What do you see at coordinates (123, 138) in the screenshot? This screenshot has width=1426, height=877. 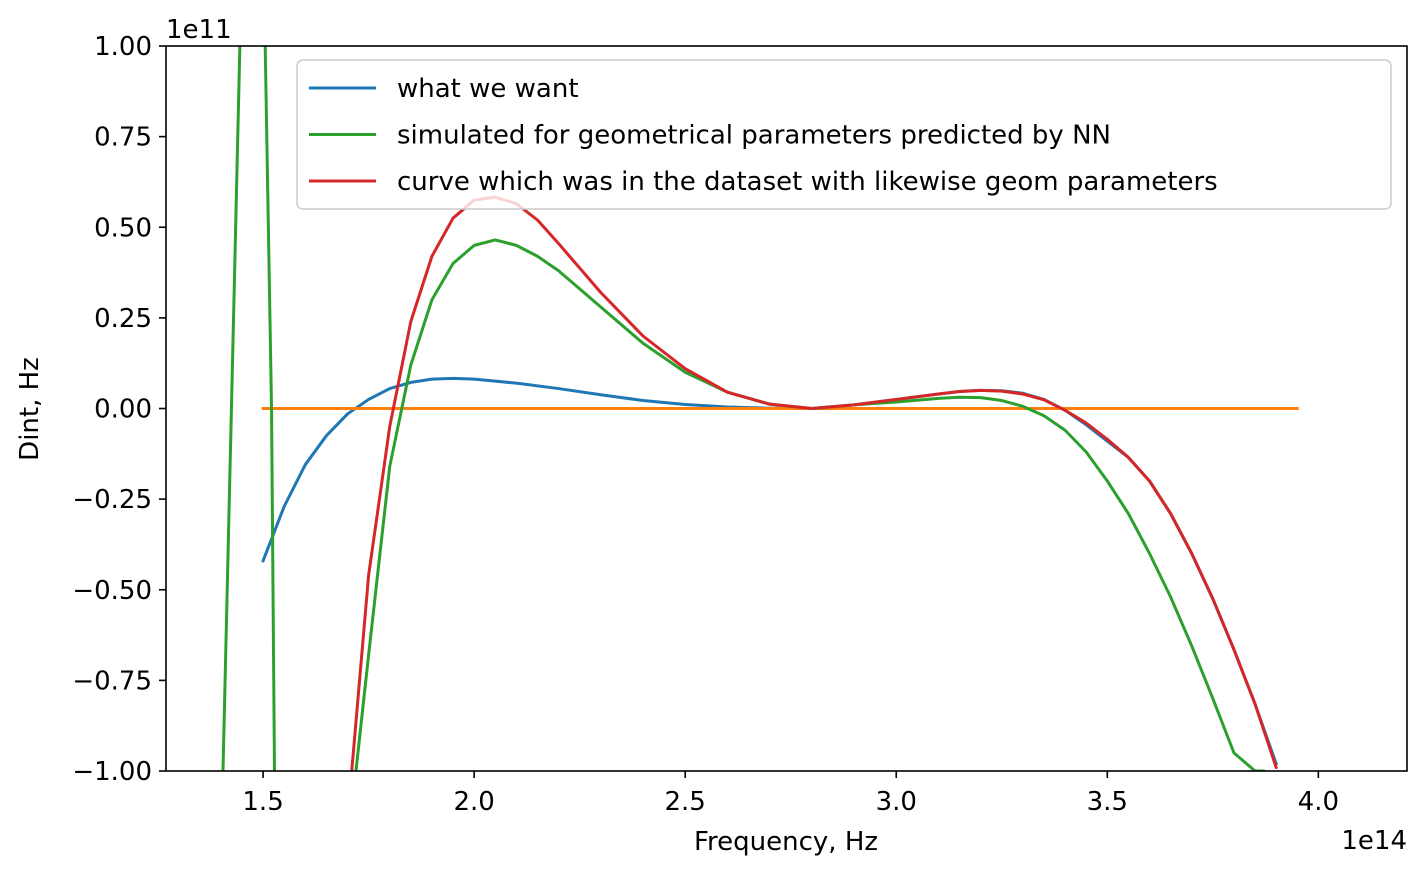 I see `y-tick-label: 0.75` at bounding box center [123, 138].